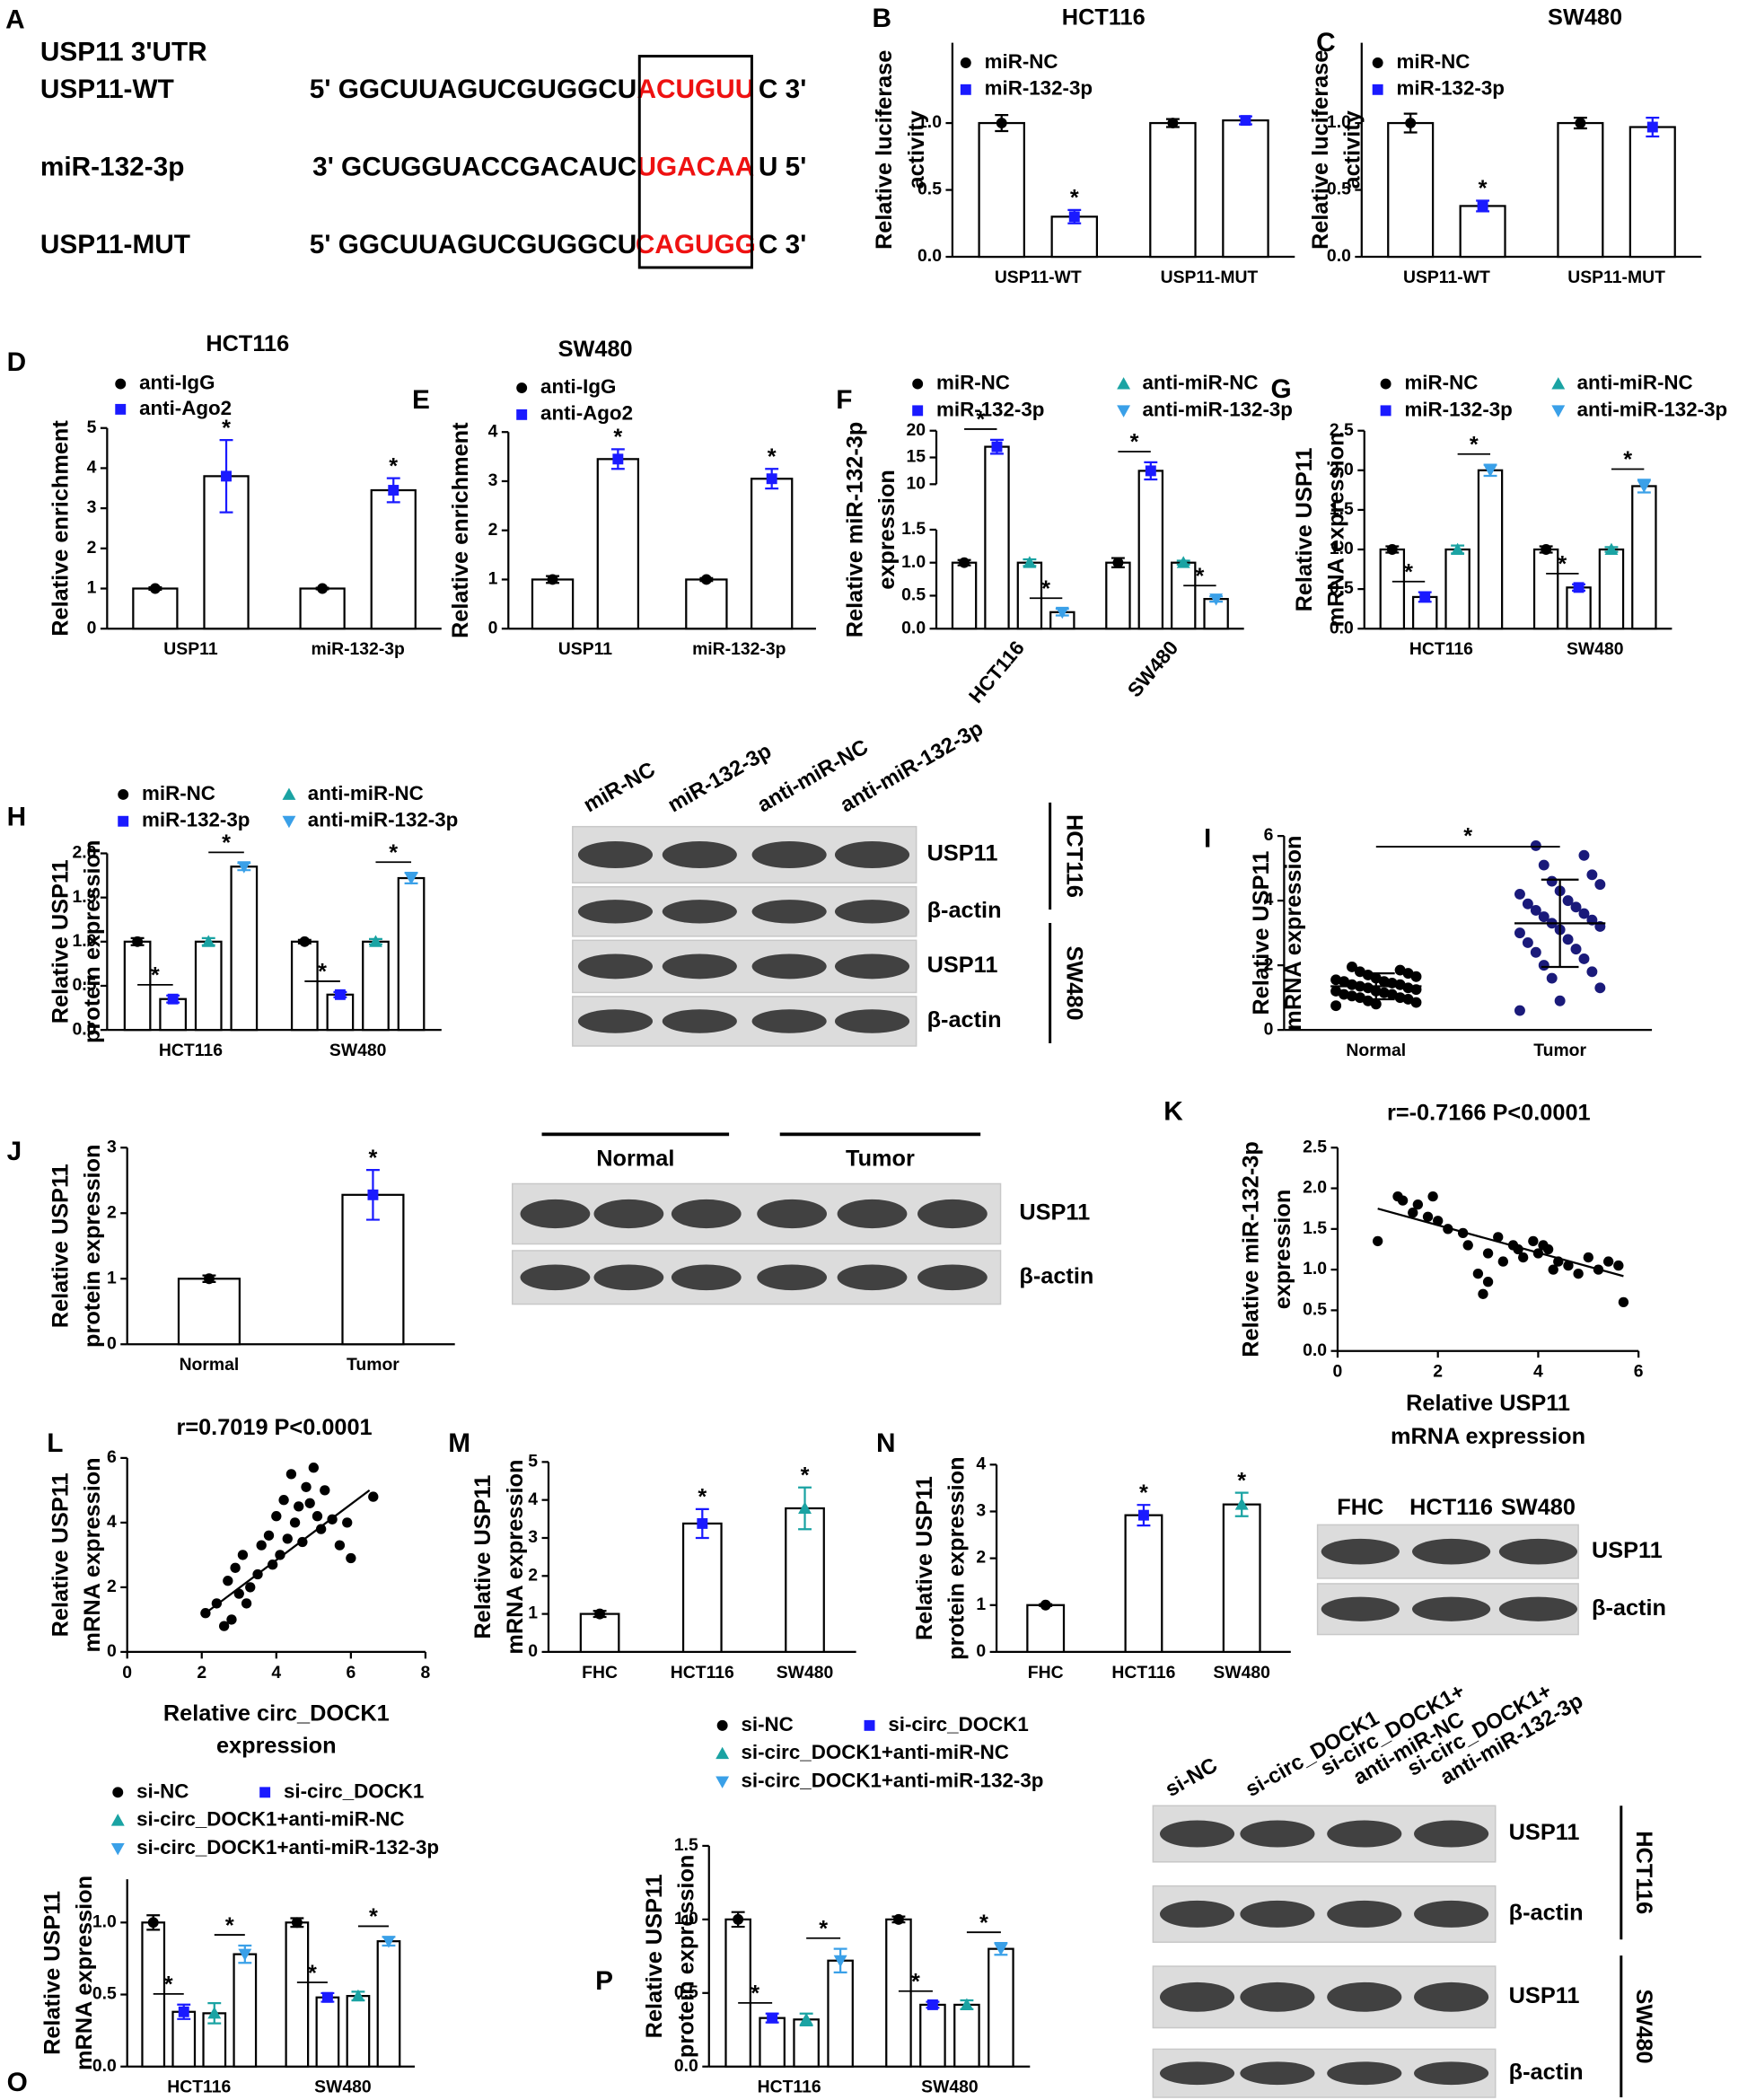 This screenshot has width=1747, height=2100. What do you see at coordinates (695, 162) in the screenshot?
I see `site-box` at bounding box center [695, 162].